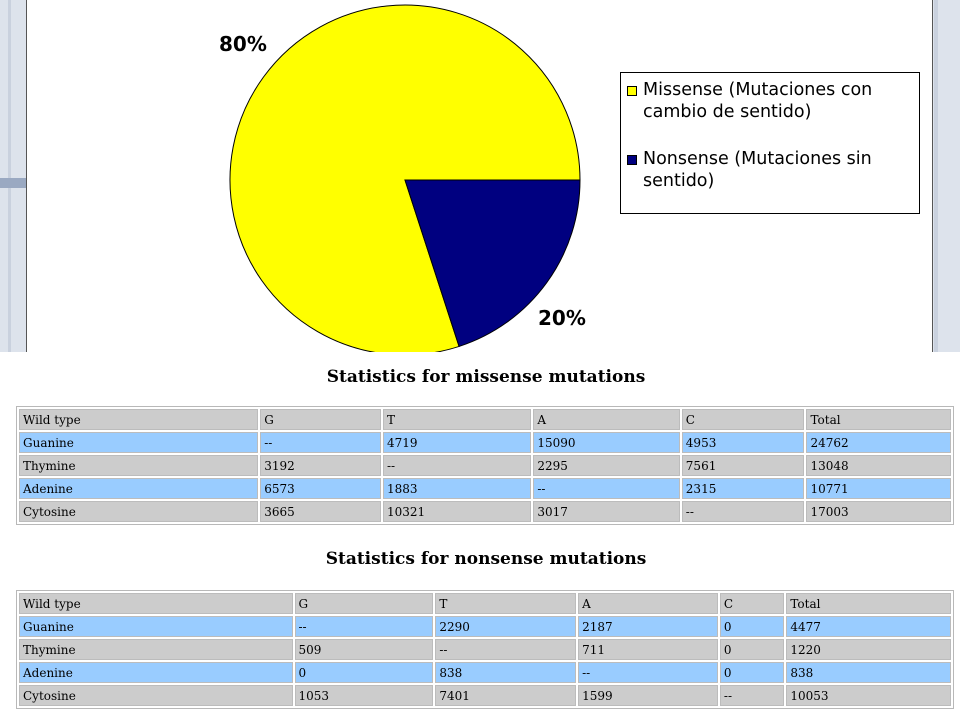 This screenshot has height=720, width=960. Describe the element at coordinates (486, 377) in the screenshot. I see `missense-table-title: Statistics for missense mutations` at that location.